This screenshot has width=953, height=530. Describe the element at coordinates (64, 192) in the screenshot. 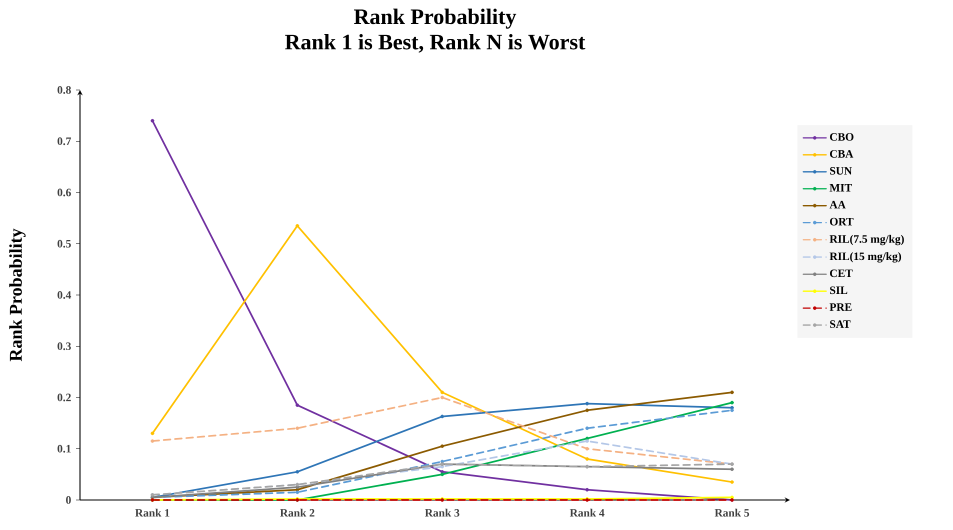

I see `y-tick-label: 0.6` at that location.